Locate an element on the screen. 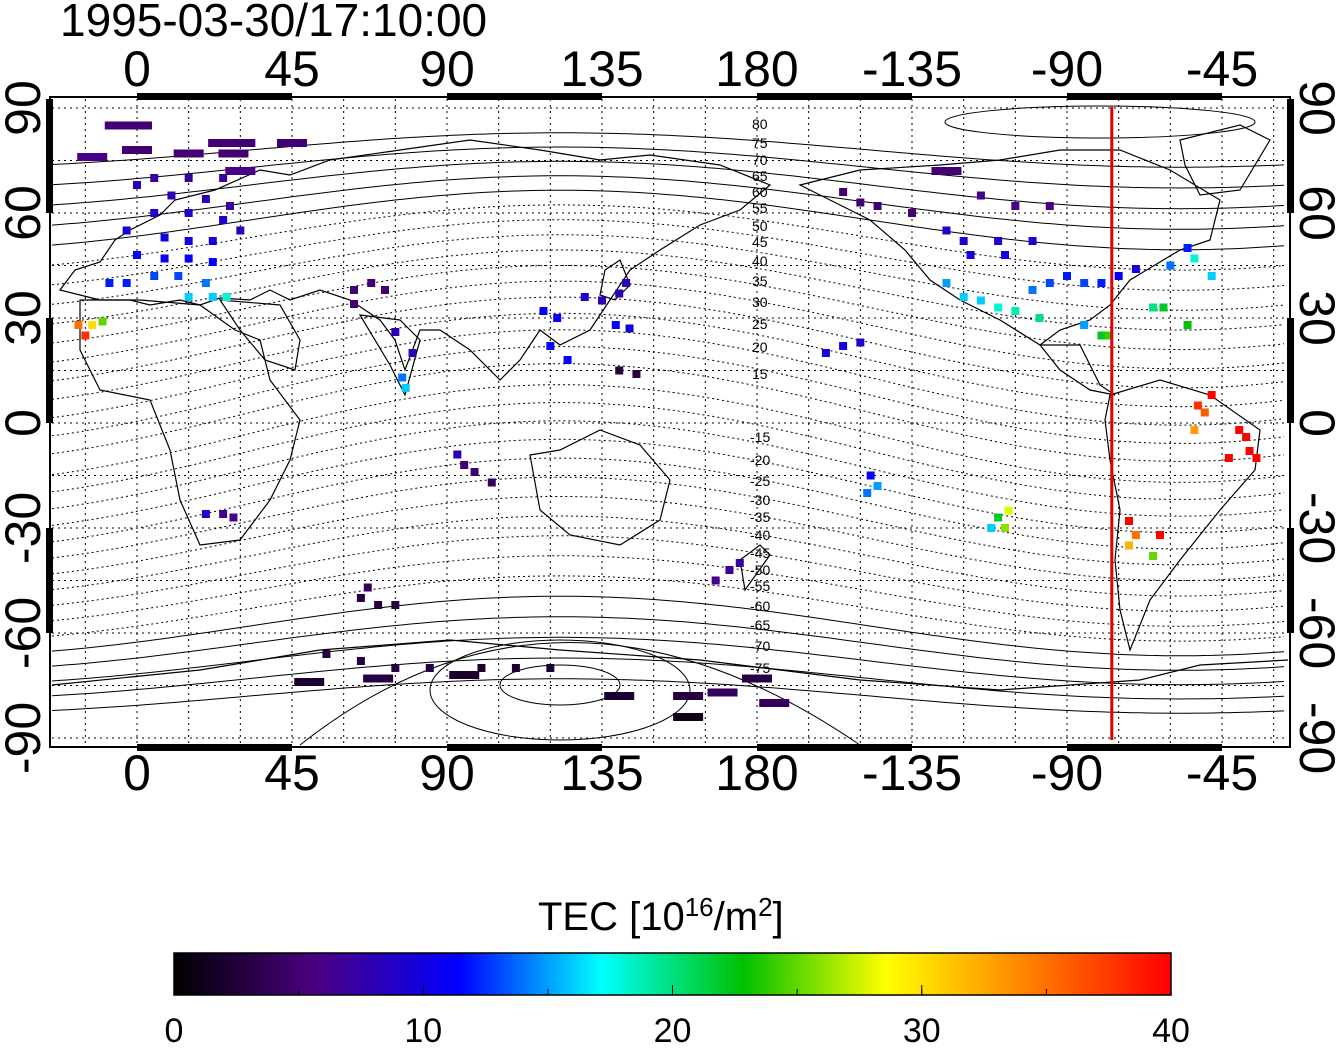  mlat-label: -40 is located at coordinates (760, 535).